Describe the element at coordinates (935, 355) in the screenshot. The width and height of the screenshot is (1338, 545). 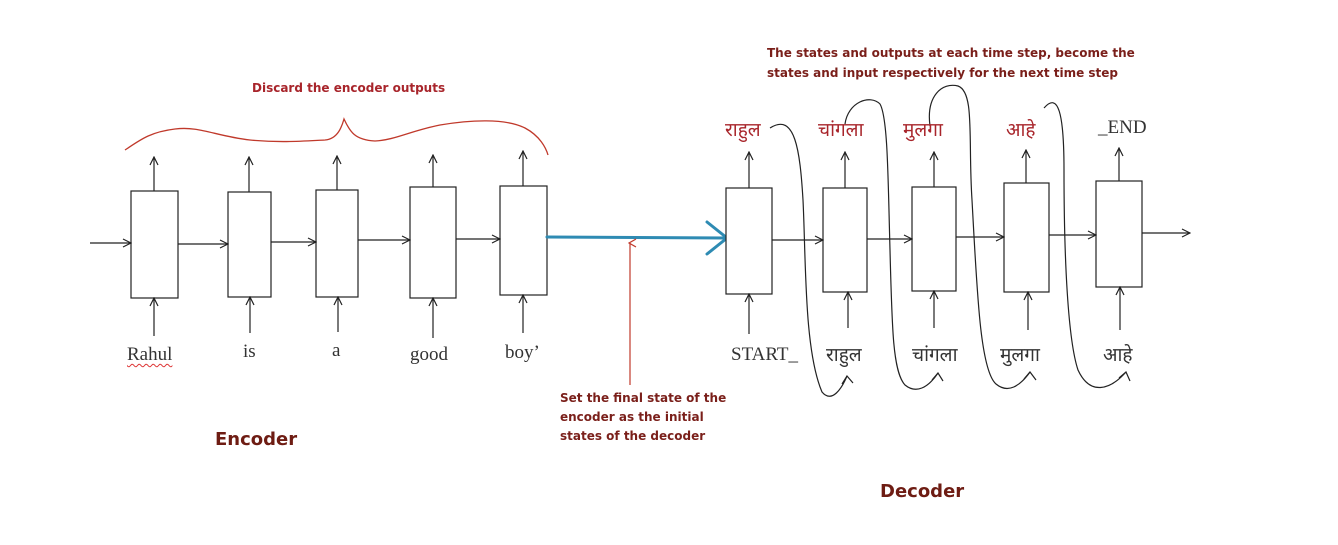
I see `decoder-input-3: चांगला` at that location.